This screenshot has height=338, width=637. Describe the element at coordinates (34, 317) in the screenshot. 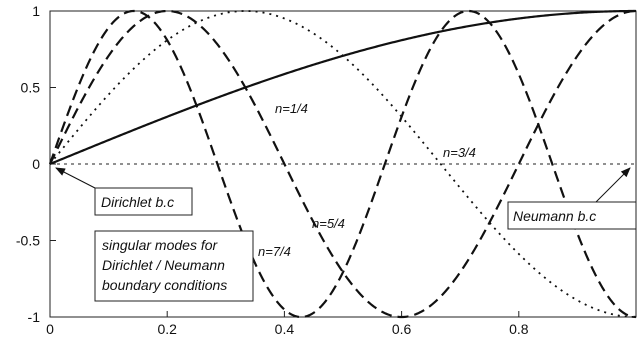

I see `y-tick-label: -1` at that location.